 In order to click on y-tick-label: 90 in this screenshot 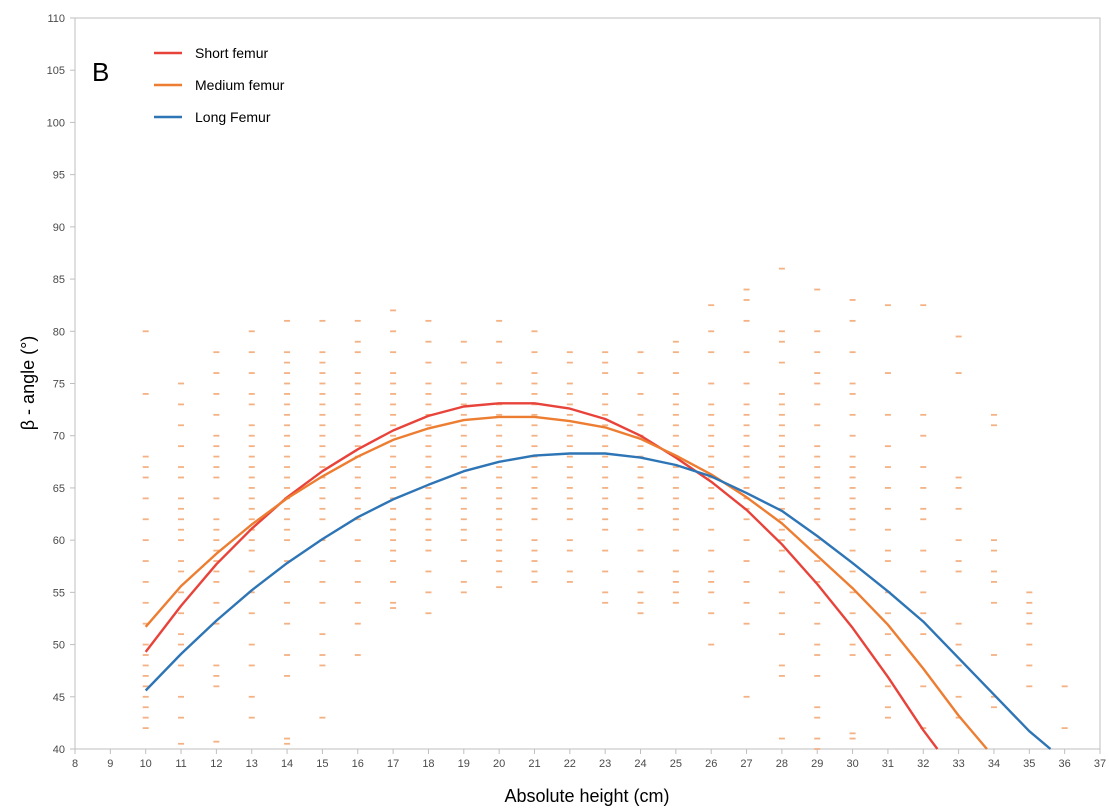, I will do `click(59, 228)`.